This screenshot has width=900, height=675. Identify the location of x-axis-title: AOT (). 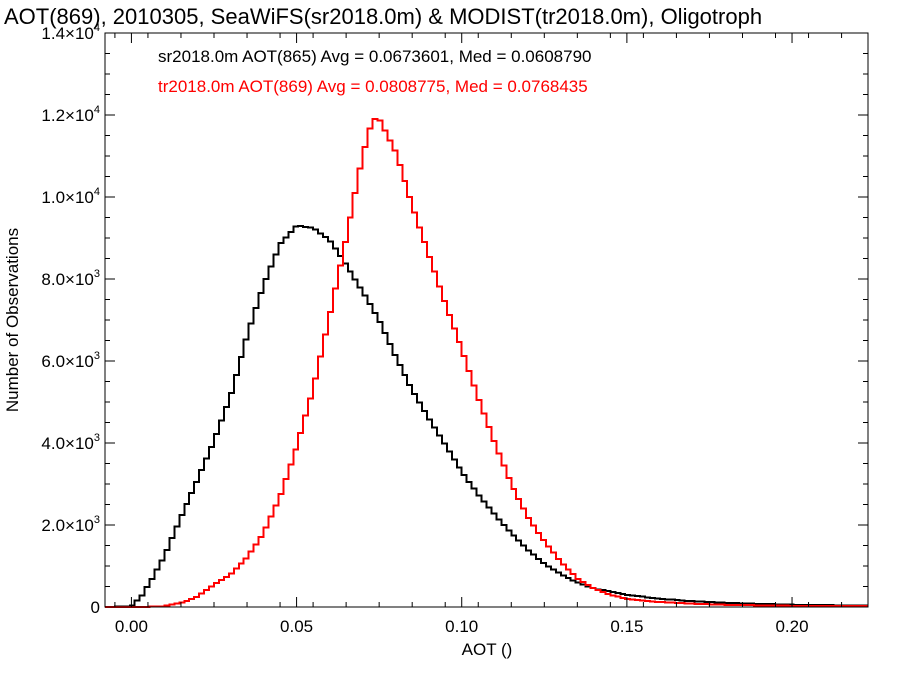
(487, 649).